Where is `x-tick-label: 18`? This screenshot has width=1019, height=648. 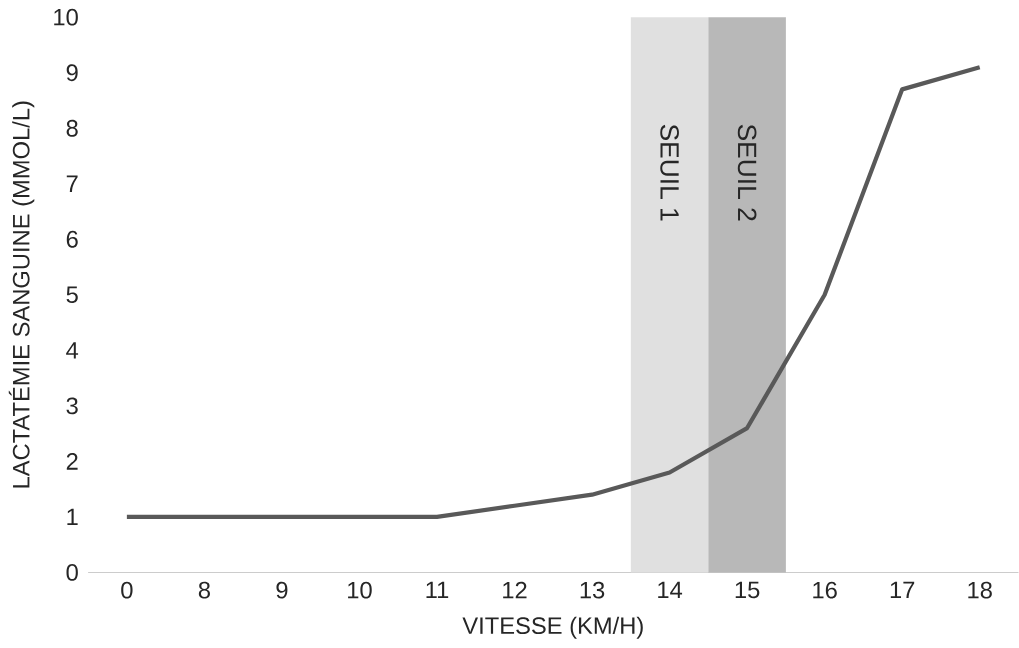 x-tick-label: 18 is located at coordinates (980, 590).